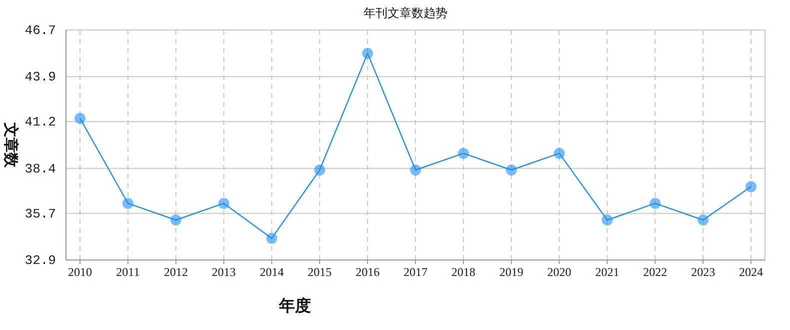 Image resolution: width=790 pixels, height=330 pixels. Describe the element at coordinates (463, 272) in the screenshot. I see `x-tick-label: 2018` at that location.